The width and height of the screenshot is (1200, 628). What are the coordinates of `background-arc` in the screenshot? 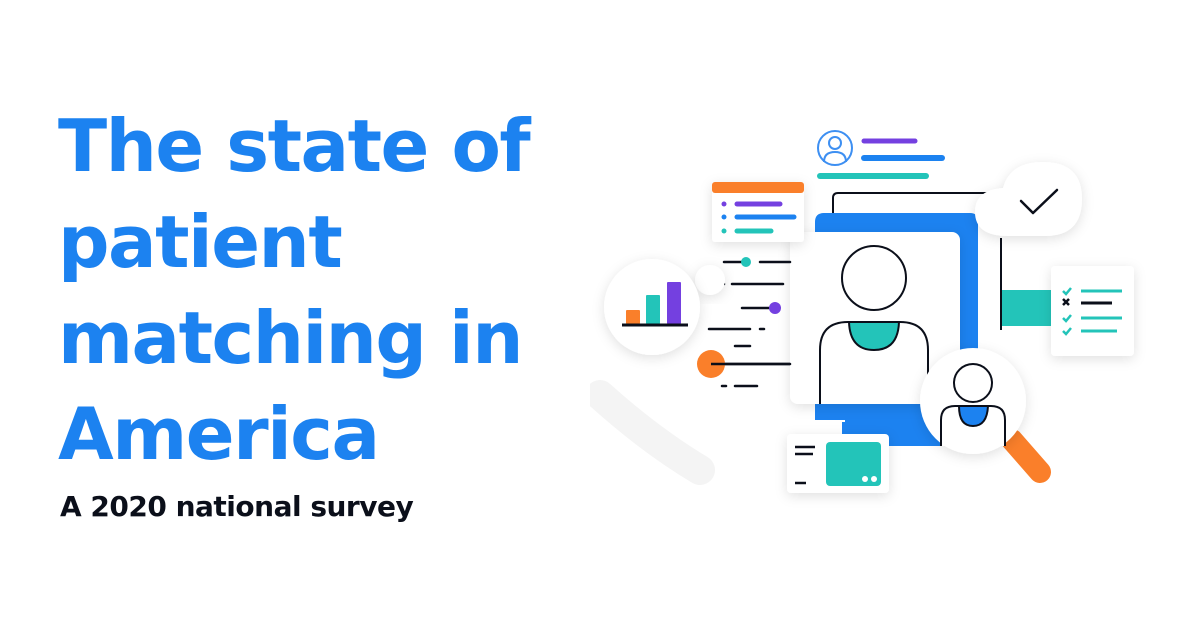 It's located at (650, 432).